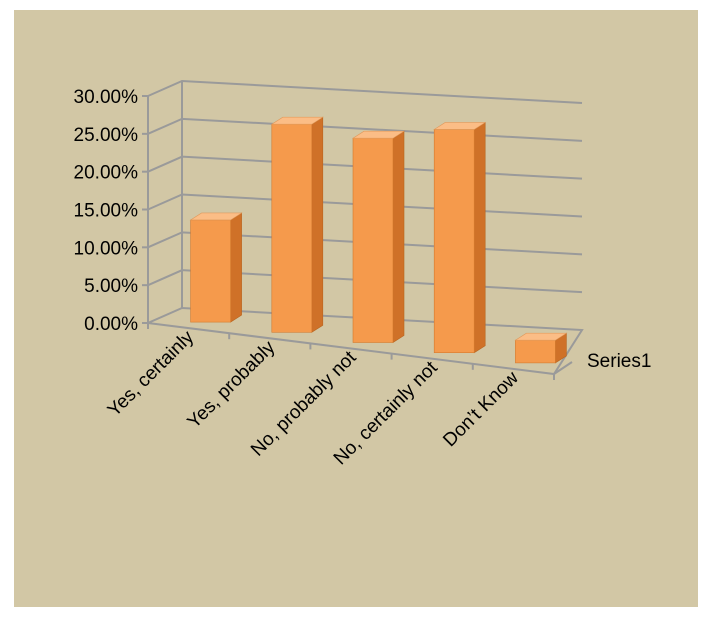 This screenshot has width=705, height=617. I want to click on series-axis-label: Series1, so click(619, 361).